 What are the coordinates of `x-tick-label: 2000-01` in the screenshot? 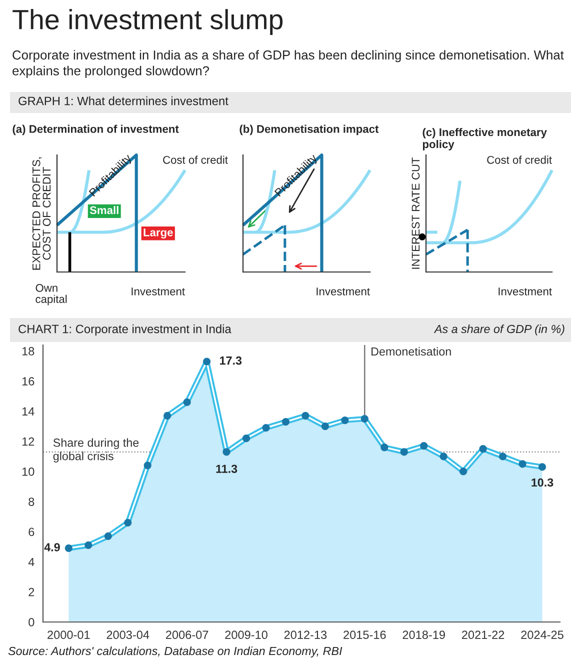 It's located at (69, 635).